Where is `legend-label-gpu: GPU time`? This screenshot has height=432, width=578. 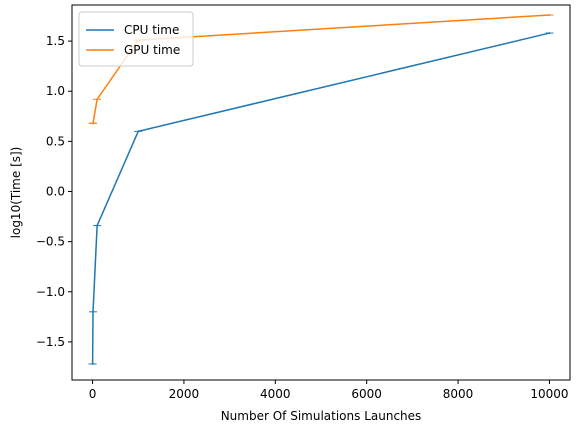 legend-label-gpu: GPU time is located at coordinates (152, 50).